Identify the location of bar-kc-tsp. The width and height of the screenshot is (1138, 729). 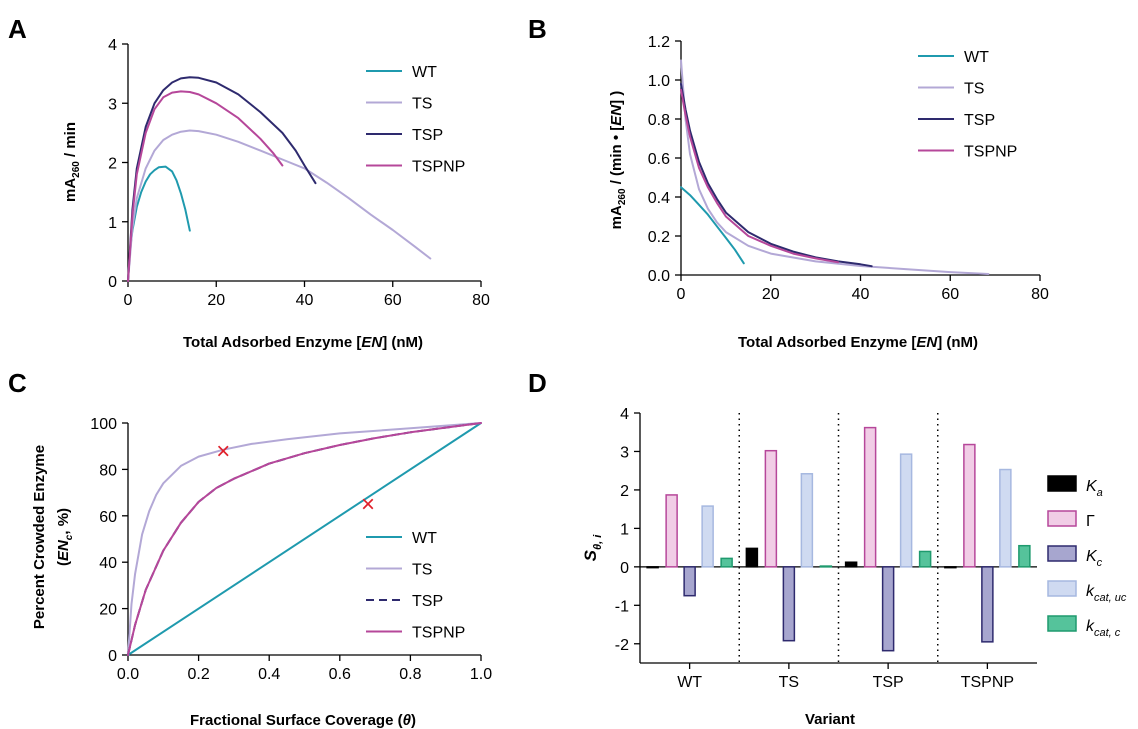
(888, 609).